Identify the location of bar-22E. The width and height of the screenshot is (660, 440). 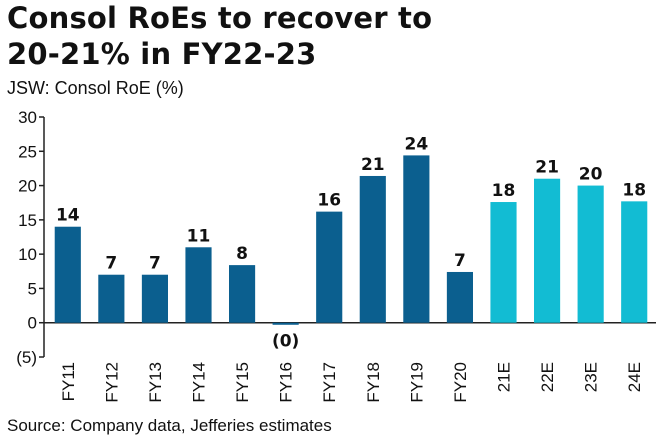
(547, 250).